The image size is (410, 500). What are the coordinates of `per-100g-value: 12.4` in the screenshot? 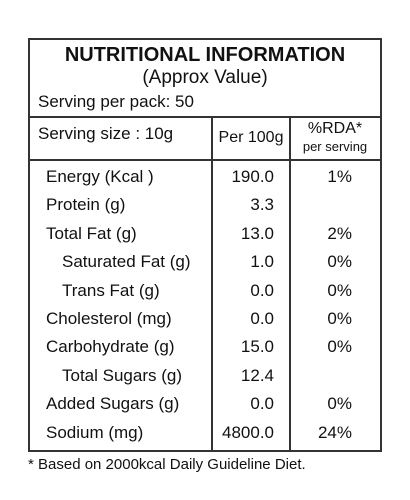 It's located at (257, 375).